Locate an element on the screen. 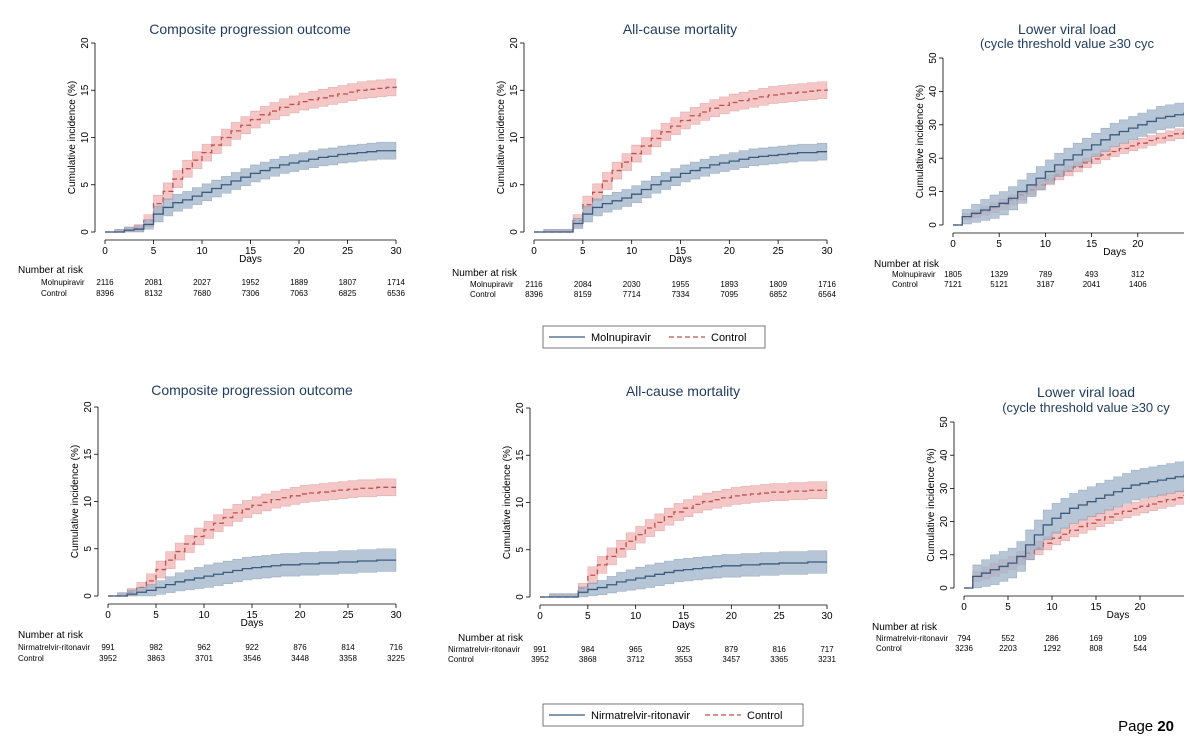  risk-value: 7334 is located at coordinates (681, 294).